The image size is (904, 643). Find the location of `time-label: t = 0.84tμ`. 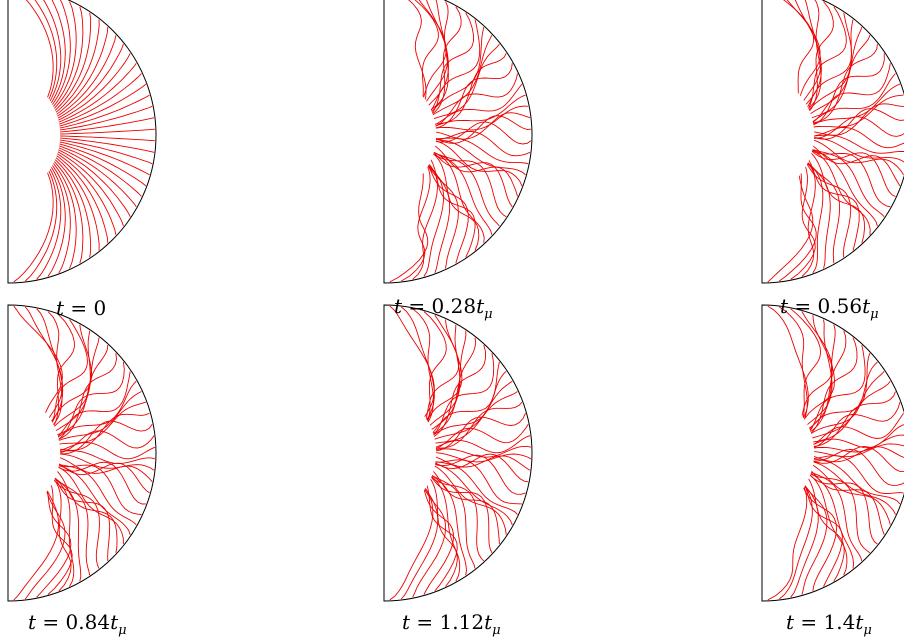

time-label: t = 0.84tμ is located at coordinates (77, 624).